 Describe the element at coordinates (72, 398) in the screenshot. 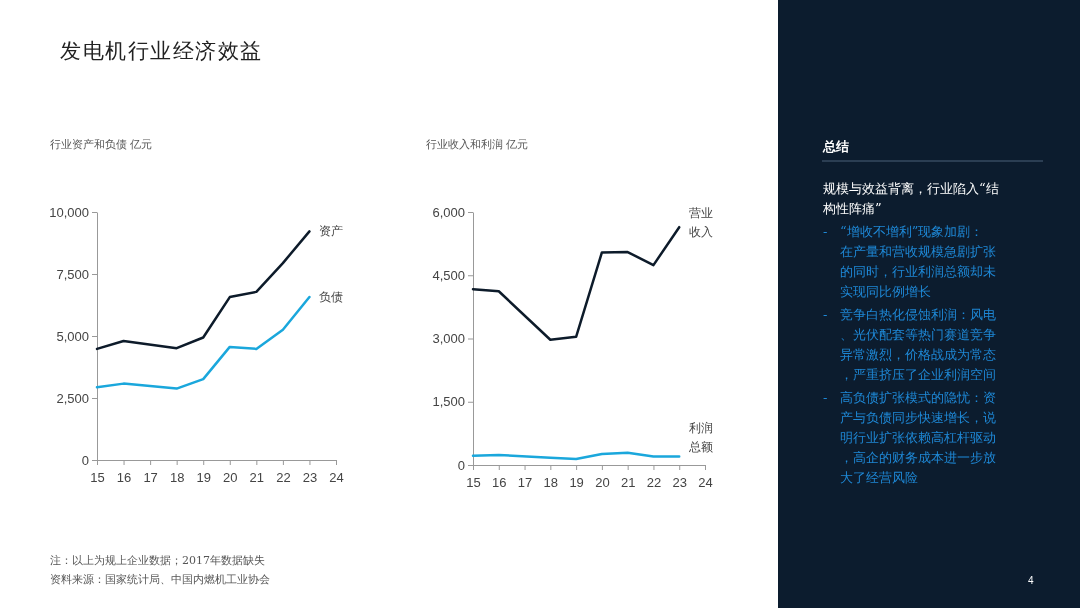

I see `y-tick-label: 2,500` at that location.